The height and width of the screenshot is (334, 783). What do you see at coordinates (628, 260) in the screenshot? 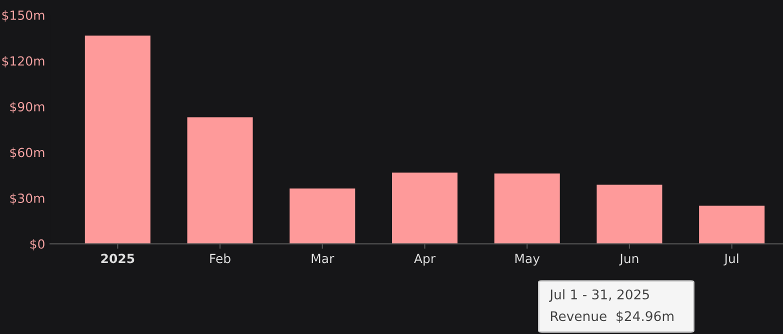
I see `x-tick-label: Jun` at bounding box center [628, 260].